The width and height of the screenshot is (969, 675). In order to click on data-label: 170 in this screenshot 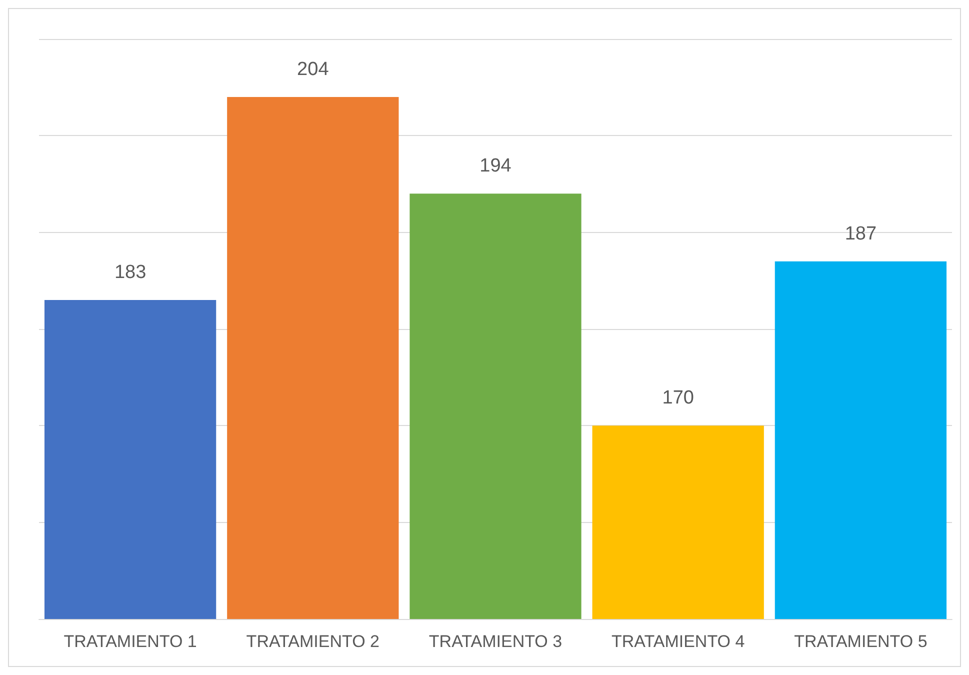, I will do `click(678, 398)`.